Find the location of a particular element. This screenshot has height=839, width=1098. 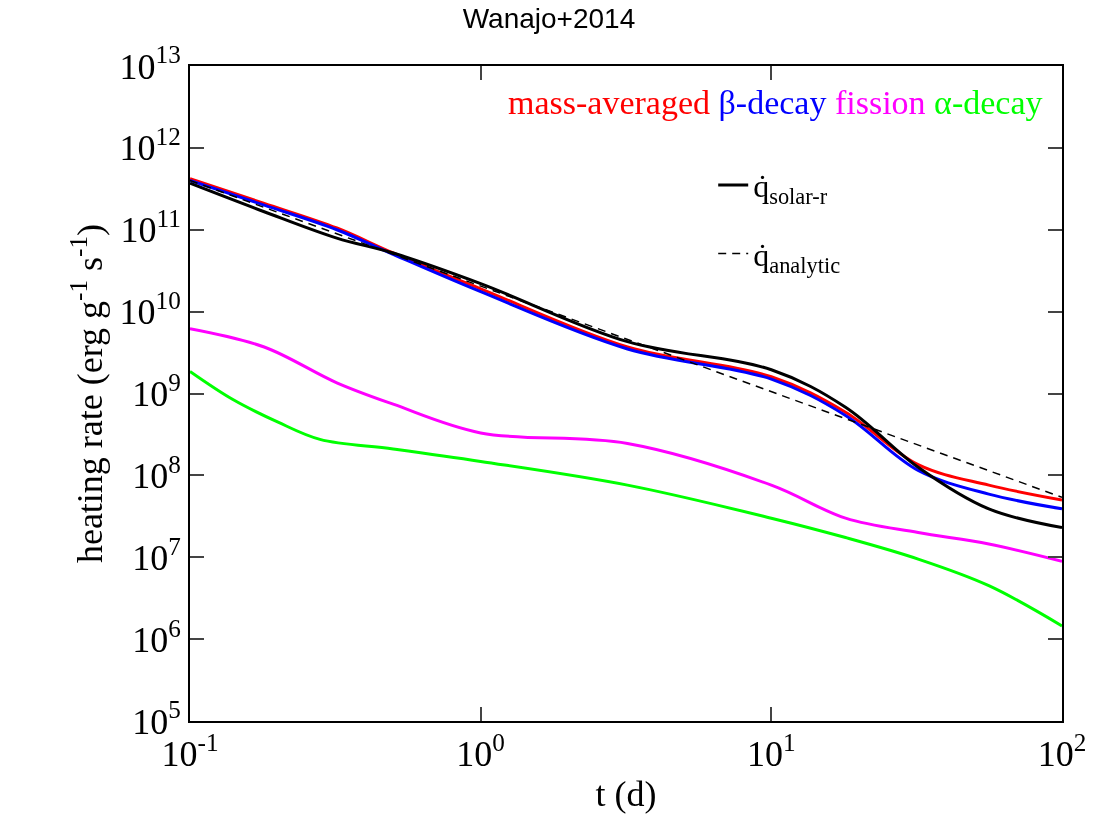

y-tick-label: 10$^{9}$ is located at coordinates (156, 391).